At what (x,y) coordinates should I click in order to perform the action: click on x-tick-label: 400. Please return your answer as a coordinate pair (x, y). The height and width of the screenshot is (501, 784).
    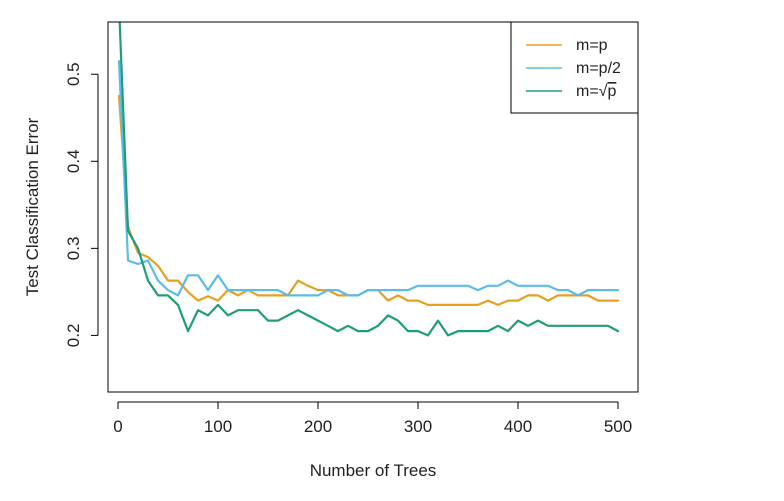
    Looking at the image, I should click on (518, 426).